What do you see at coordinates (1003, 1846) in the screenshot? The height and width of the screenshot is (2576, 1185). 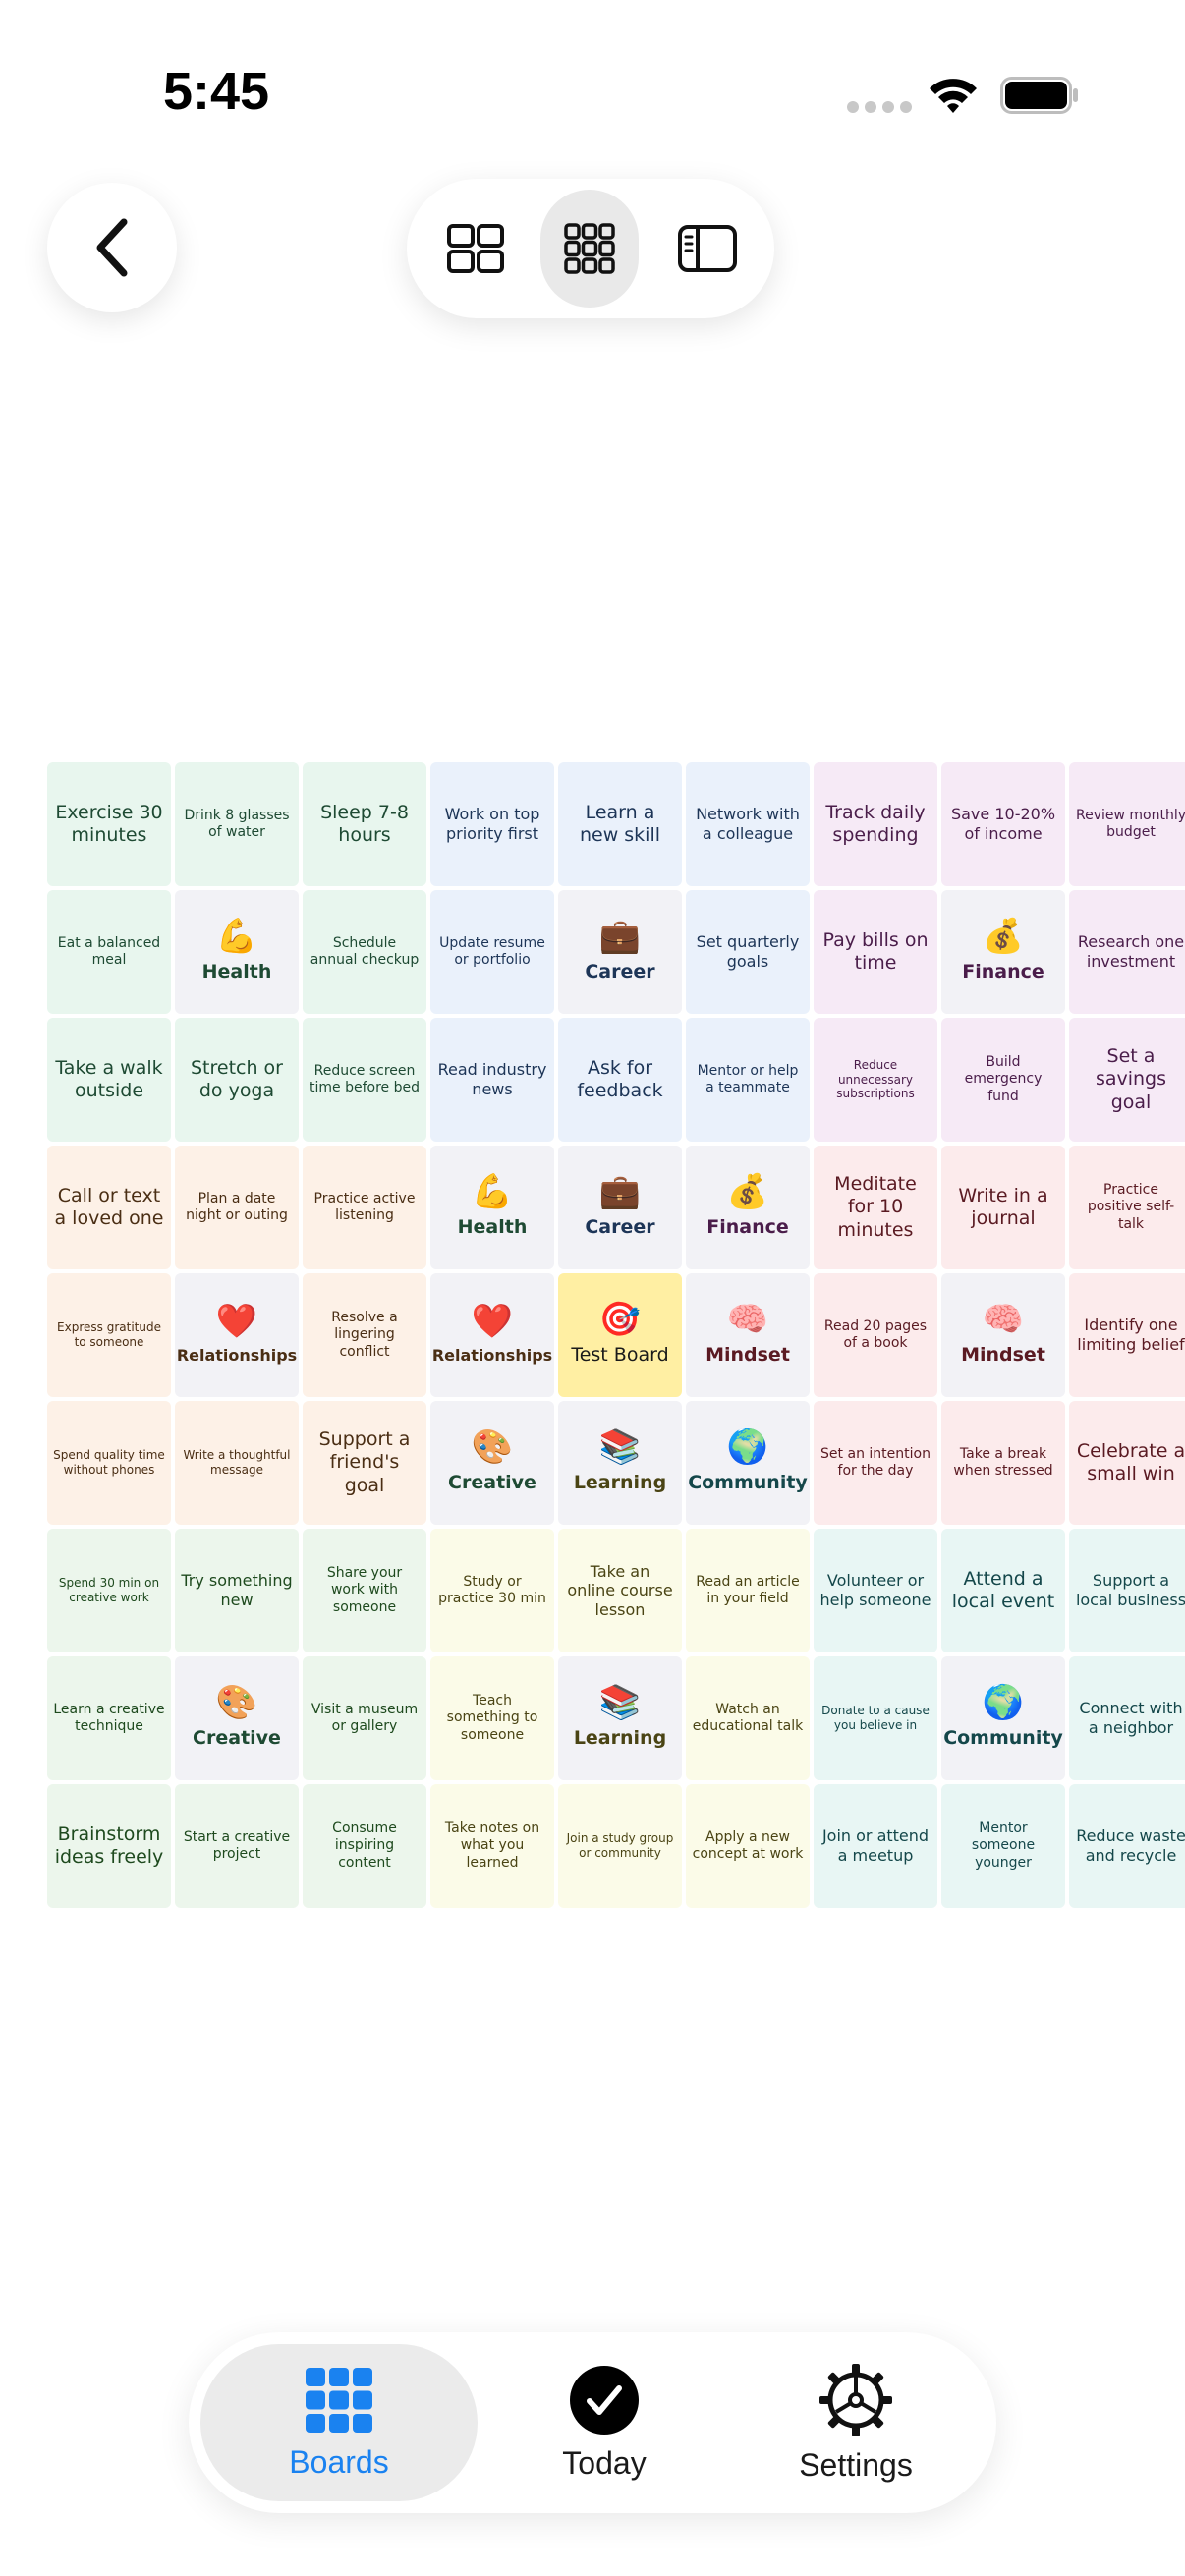 I see `goal-cell: Mentor someone younger` at bounding box center [1003, 1846].